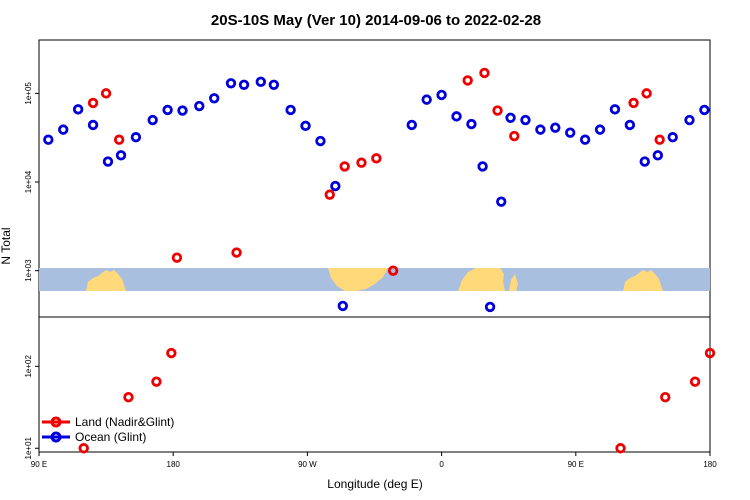 The width and height of the screenshot is (750, 500). I want to click on x-tick-label: 90 W, so click(307, 464).